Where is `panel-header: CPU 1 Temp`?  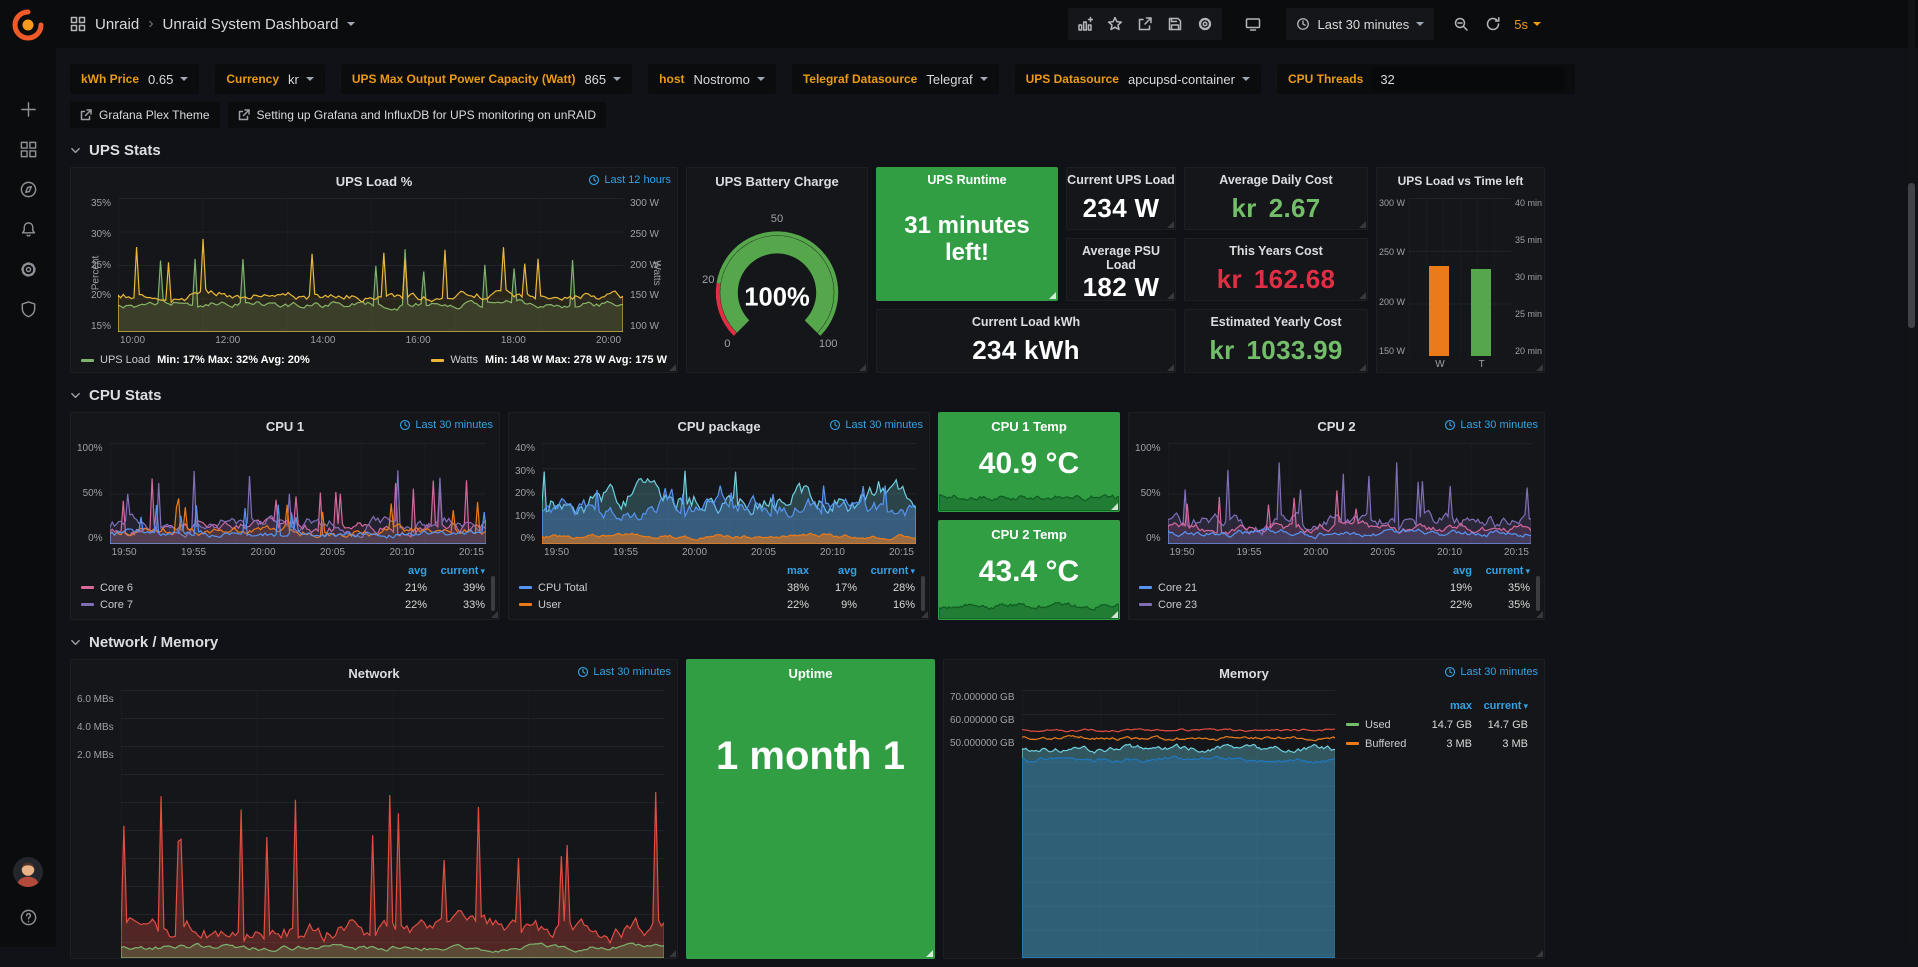
panel-header: CPU 1 Temp is located at coordinates (1029, 426).